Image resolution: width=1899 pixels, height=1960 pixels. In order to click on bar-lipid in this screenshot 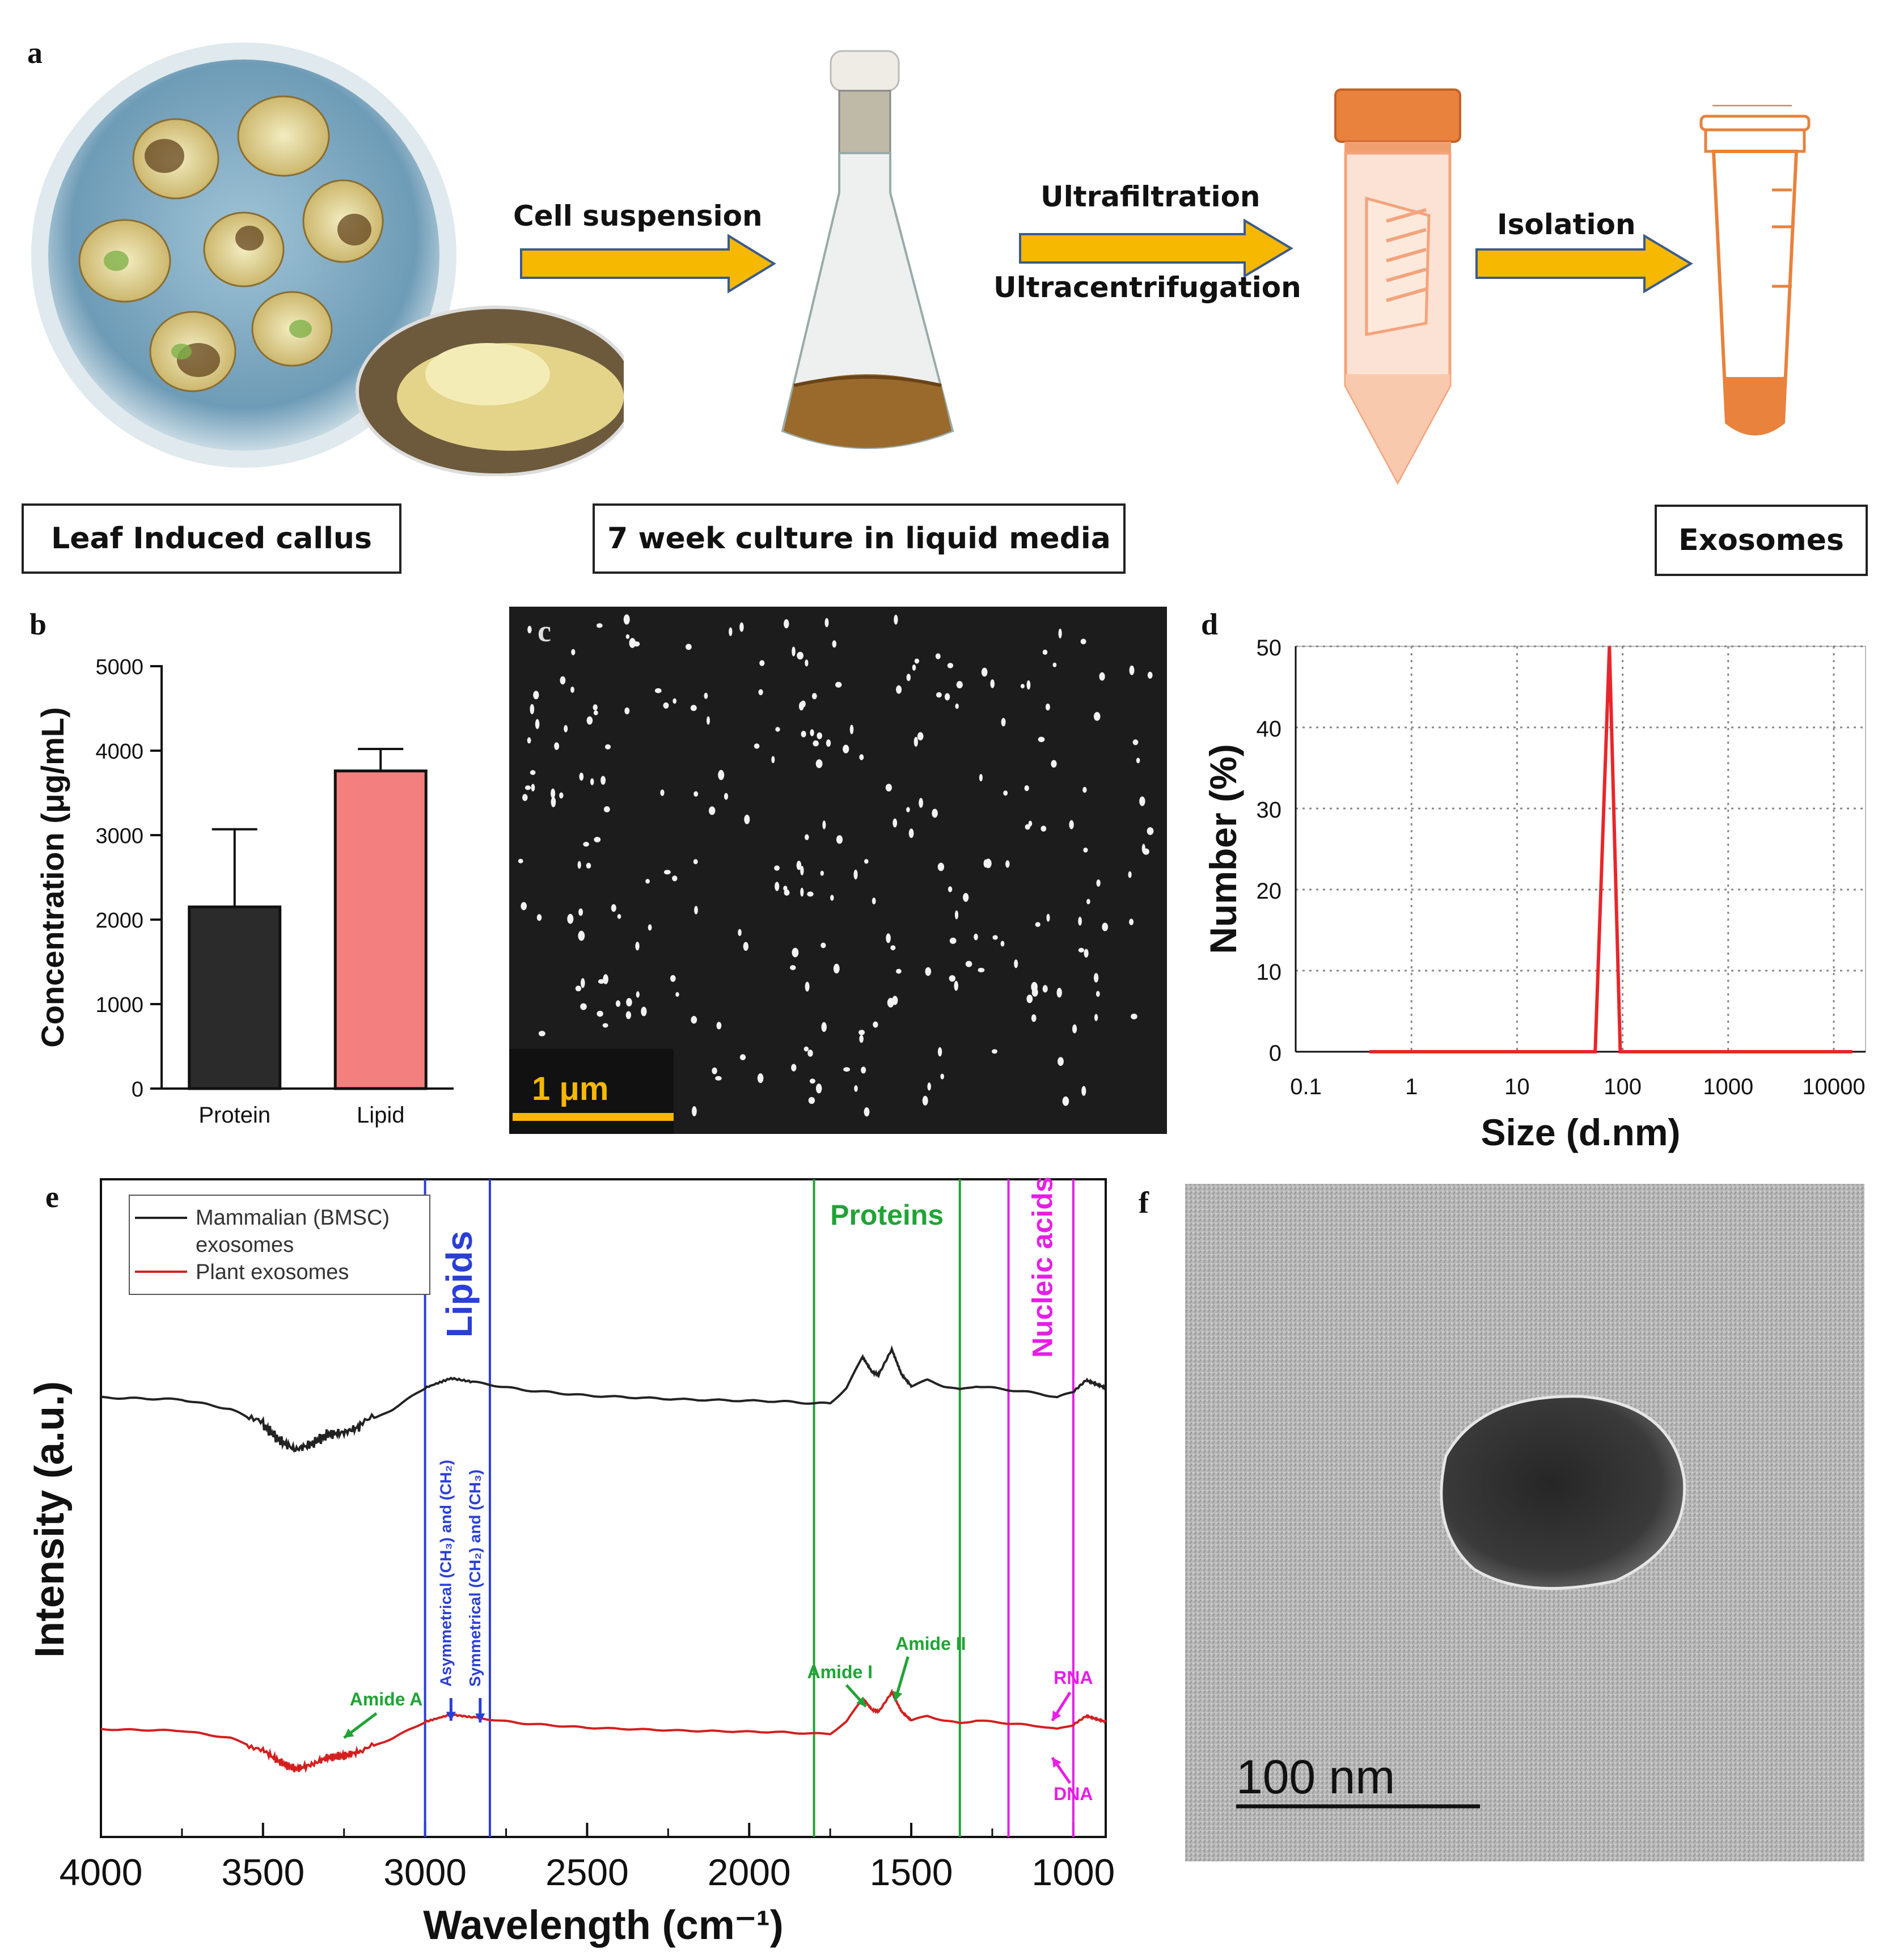, I will do `click(380, 930)`.